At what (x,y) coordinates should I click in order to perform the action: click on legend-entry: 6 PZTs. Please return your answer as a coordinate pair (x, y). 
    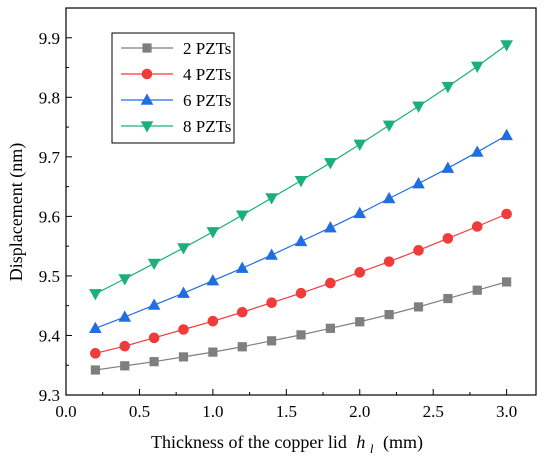
    Looking at the image, I should click on (176, 100).